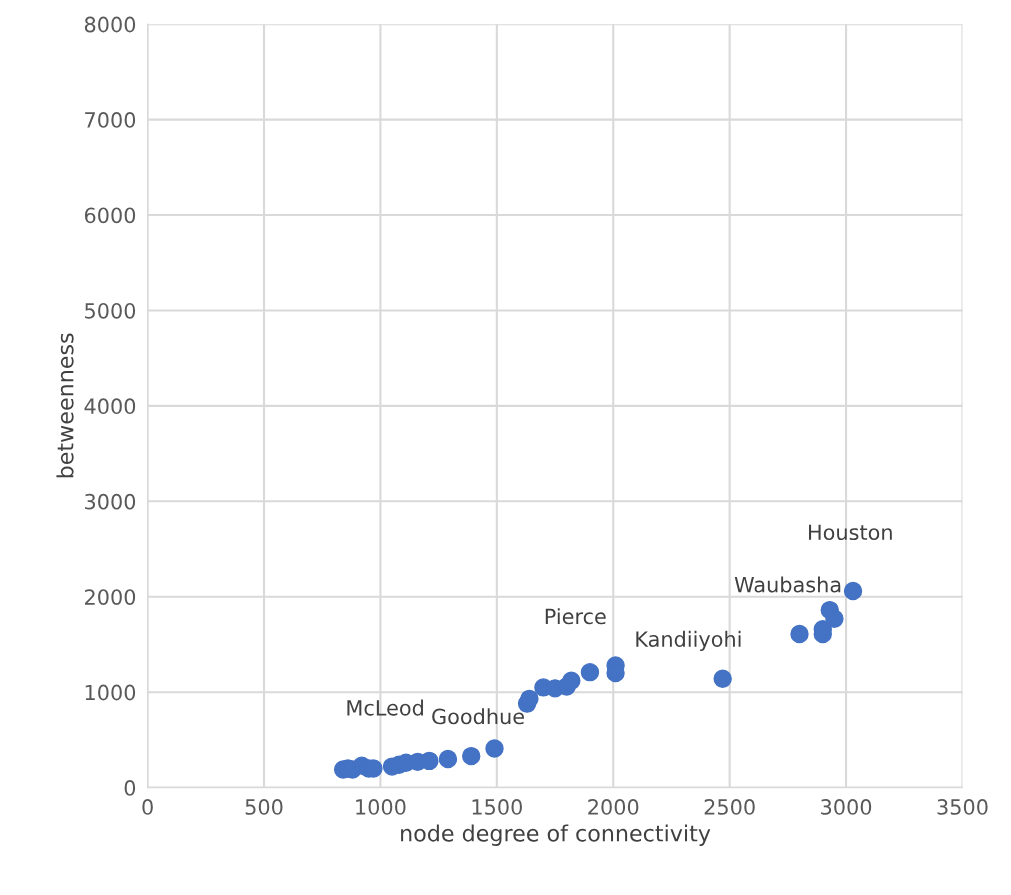  Describe the element at coordinates (497, 807) in the screenshot. I see `x-tick-label: 1500` at that location.